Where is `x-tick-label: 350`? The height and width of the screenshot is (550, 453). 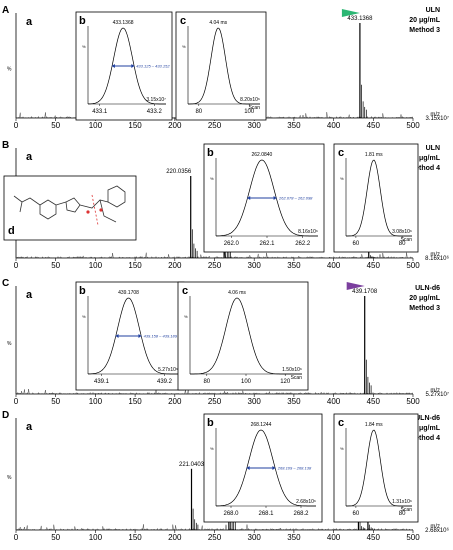 x-tick-label: 350 is located at coordinates (294, 537).